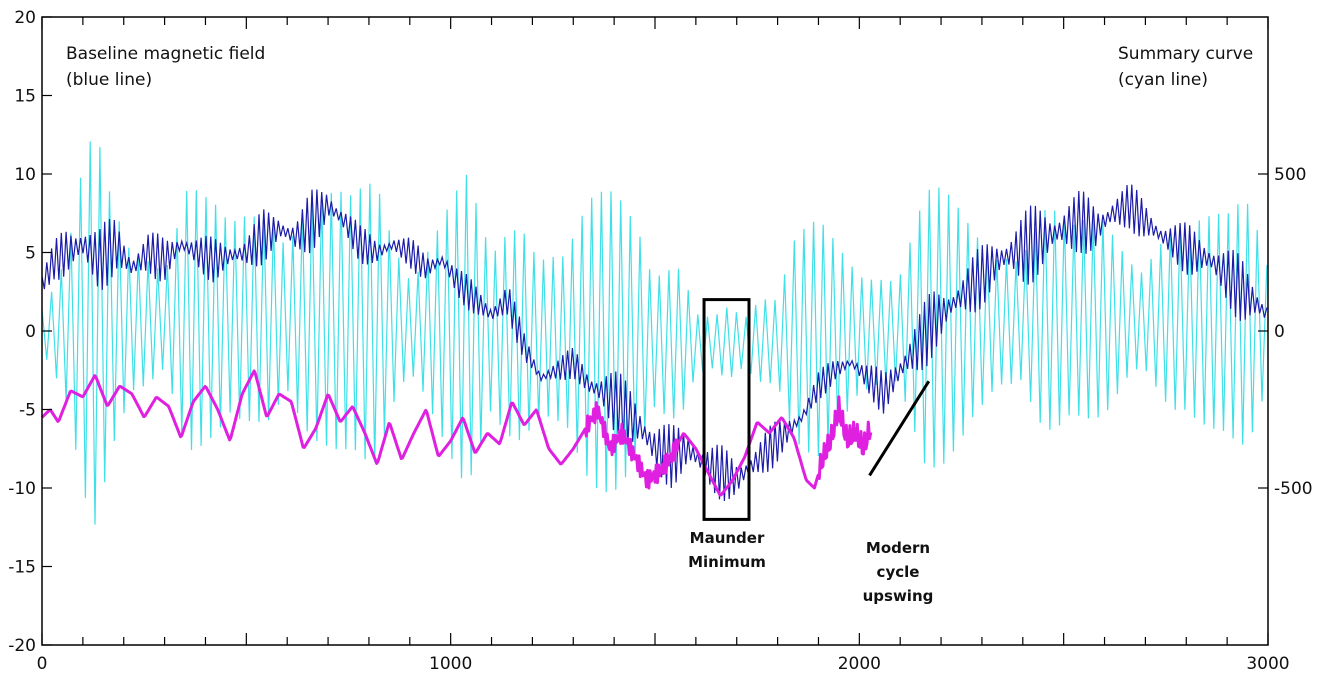 Image resolution: width=1335 pixels, height=677 pixels. What do you see at coordinates (898, 596) in the screenshot?
I see `annotation-modern-line3: upswing` at bounding box center [898, 596].